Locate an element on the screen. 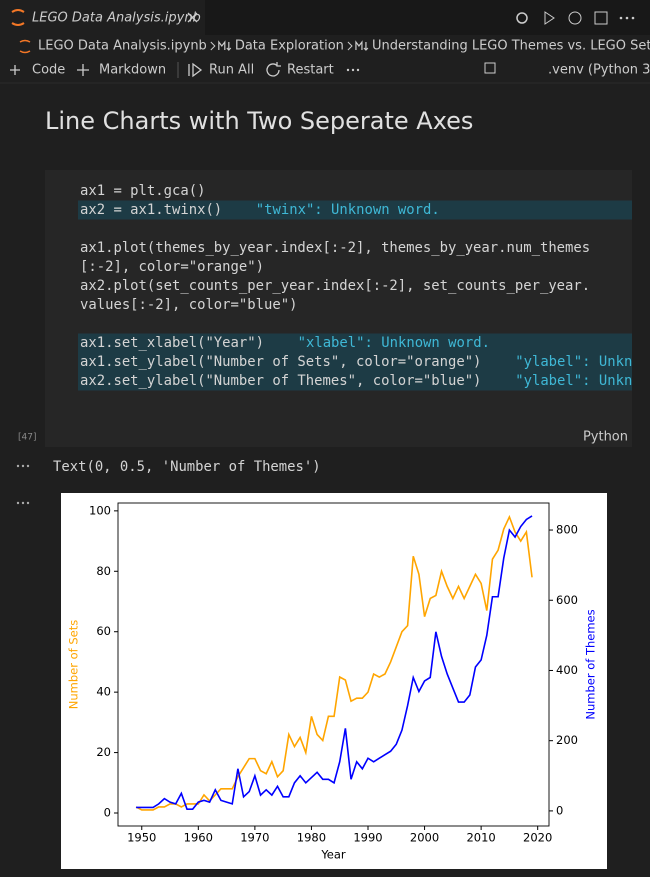 The height and width of the screenshot is (877, 650). y-tick-label: 40 is located at coordinates (103, 692).